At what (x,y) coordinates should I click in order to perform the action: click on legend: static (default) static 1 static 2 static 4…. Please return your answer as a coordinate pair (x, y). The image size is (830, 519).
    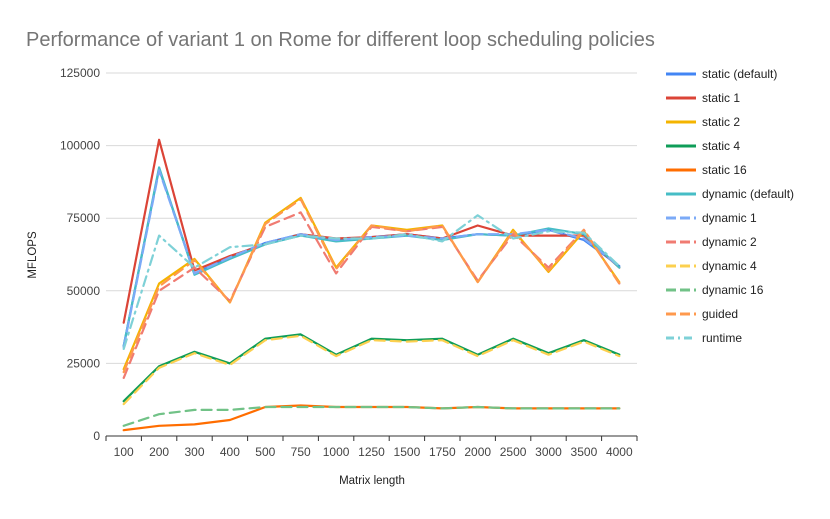
    Looking at the image, I should click on (730, 206).